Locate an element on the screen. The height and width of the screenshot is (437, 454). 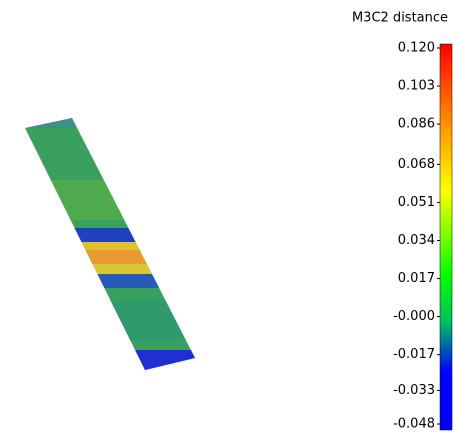
tick-label: -0.017 is located at coordinates (414, 354).